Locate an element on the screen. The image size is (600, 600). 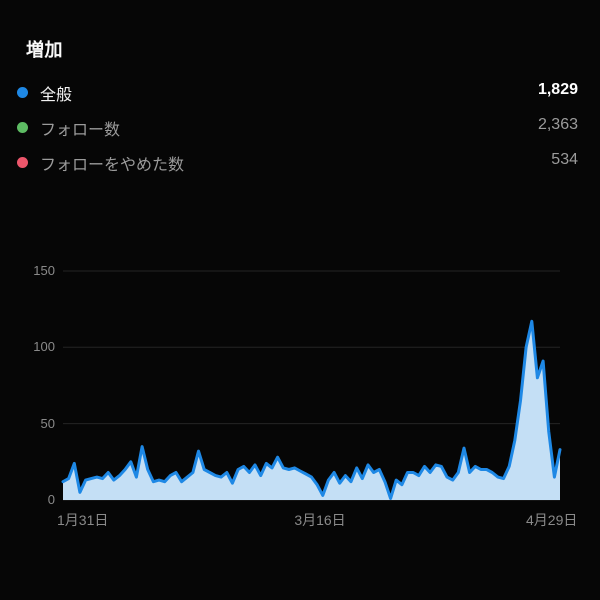
legend-value: 534 is located at coordinates (564, 159).